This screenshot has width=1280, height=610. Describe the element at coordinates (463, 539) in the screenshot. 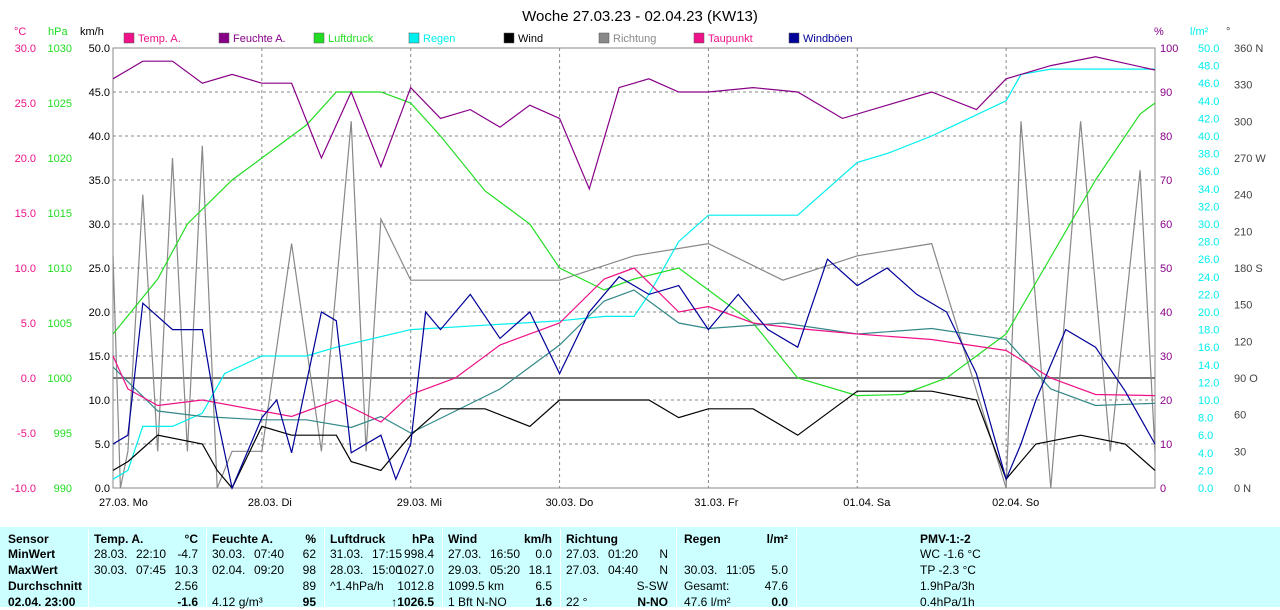

I see `stats-header: Wind` at that location.